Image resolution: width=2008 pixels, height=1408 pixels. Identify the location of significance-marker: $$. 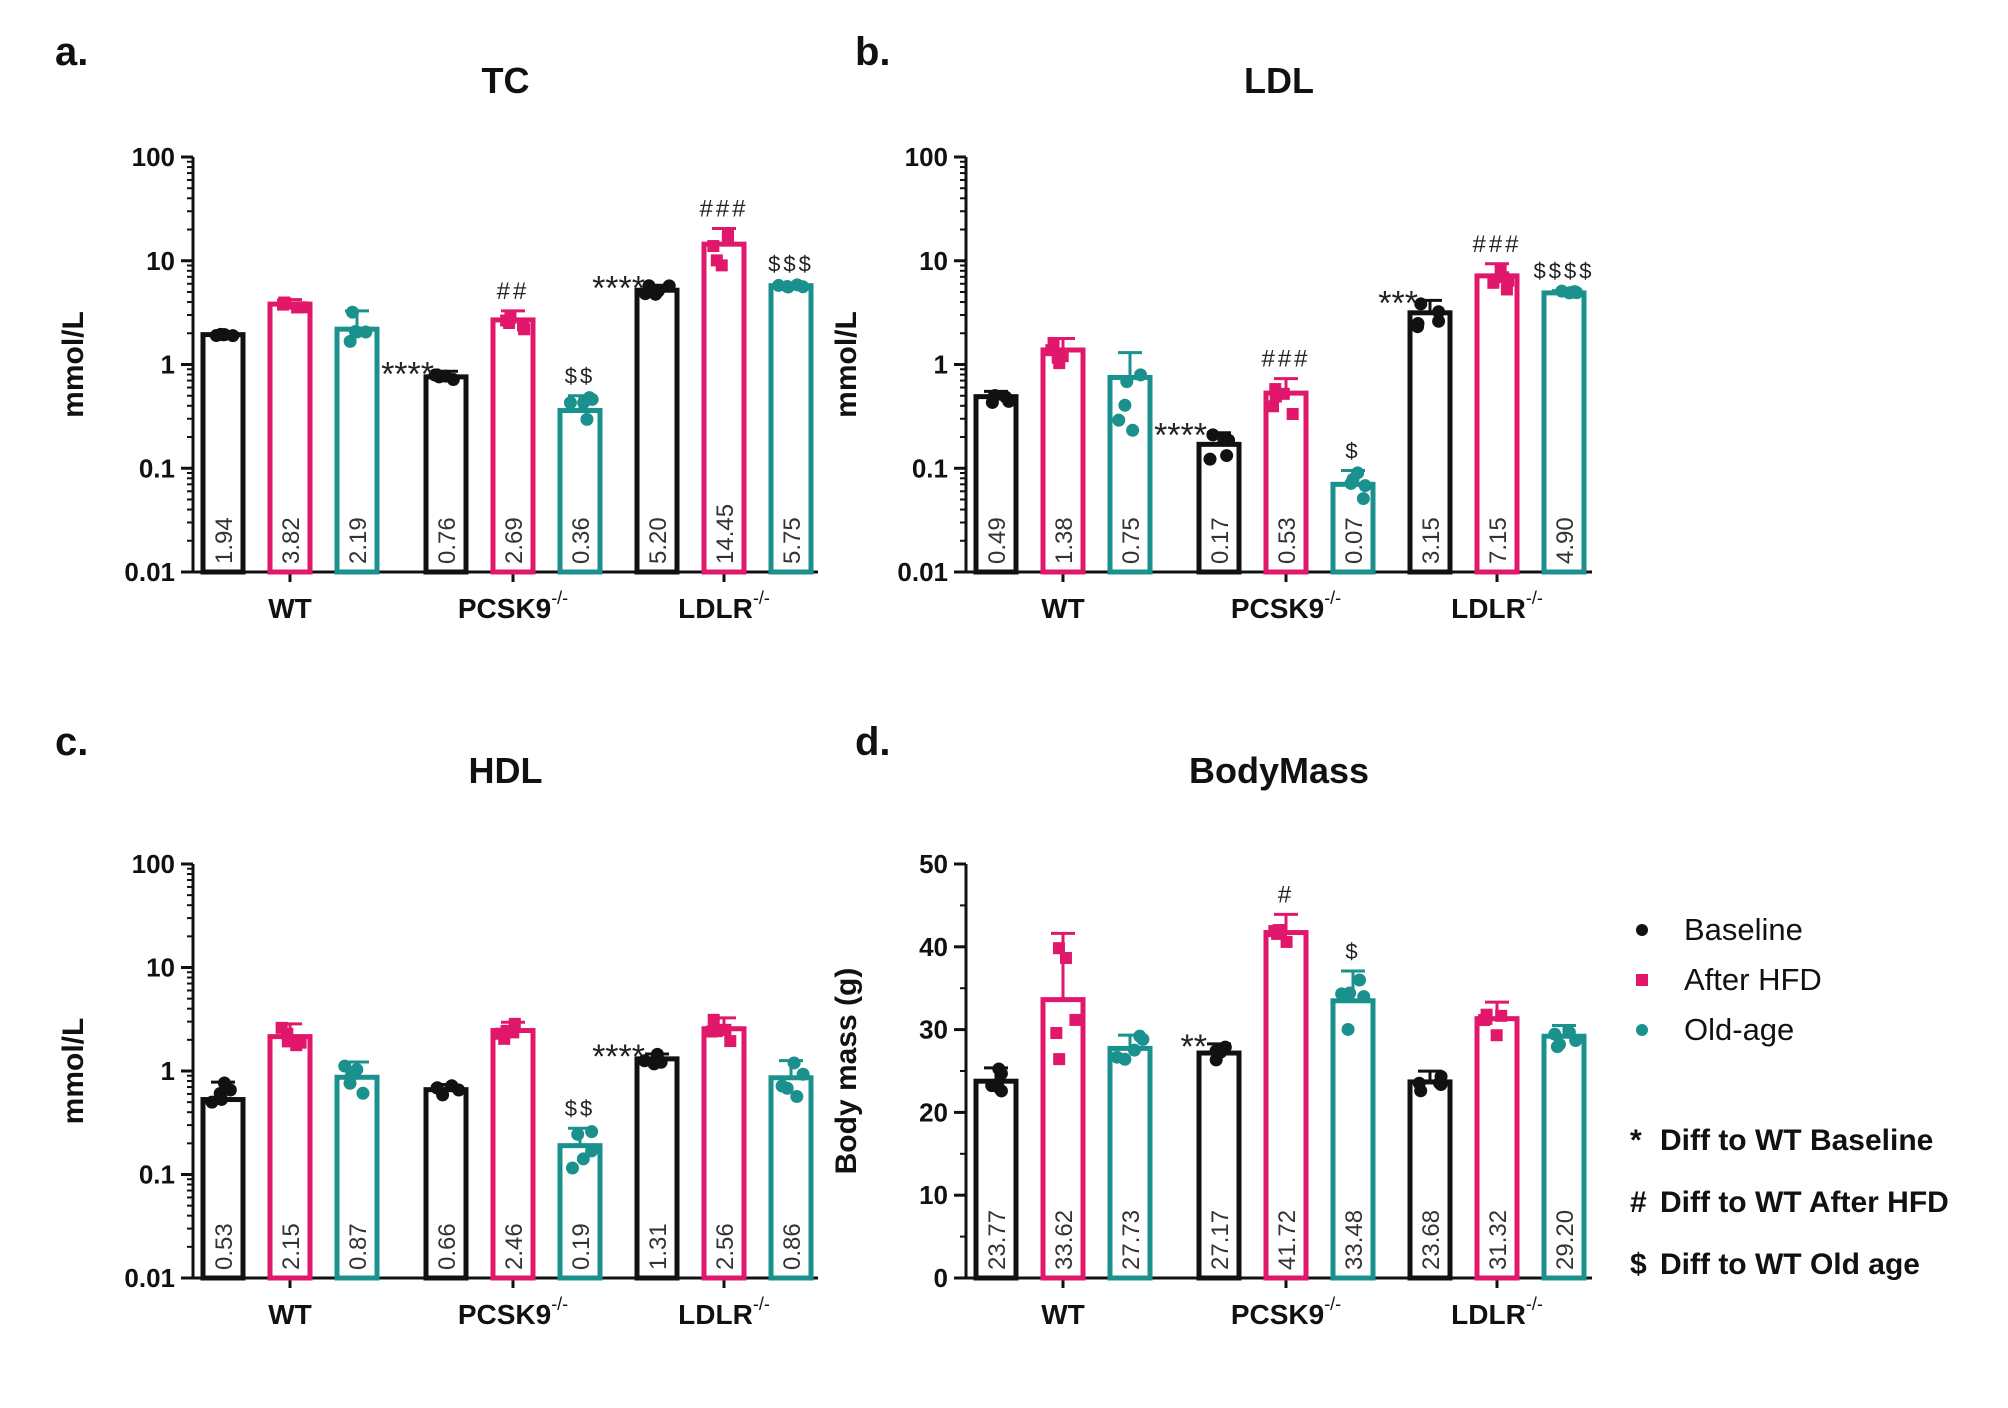
(580, 1108).